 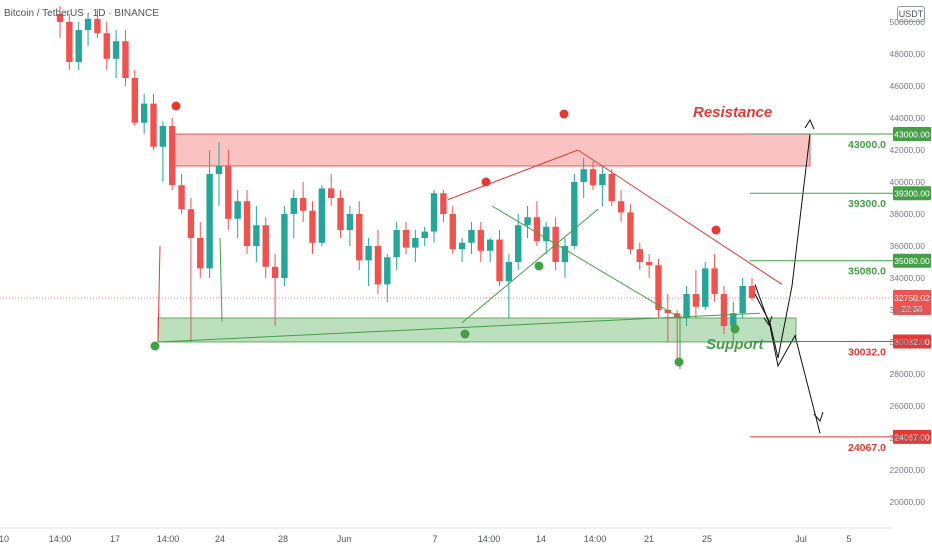 What do you see at coordinates (908, 118) in the screenshot?
I see `y-tick-label: 44000.00` at bounding box center [908, 118].